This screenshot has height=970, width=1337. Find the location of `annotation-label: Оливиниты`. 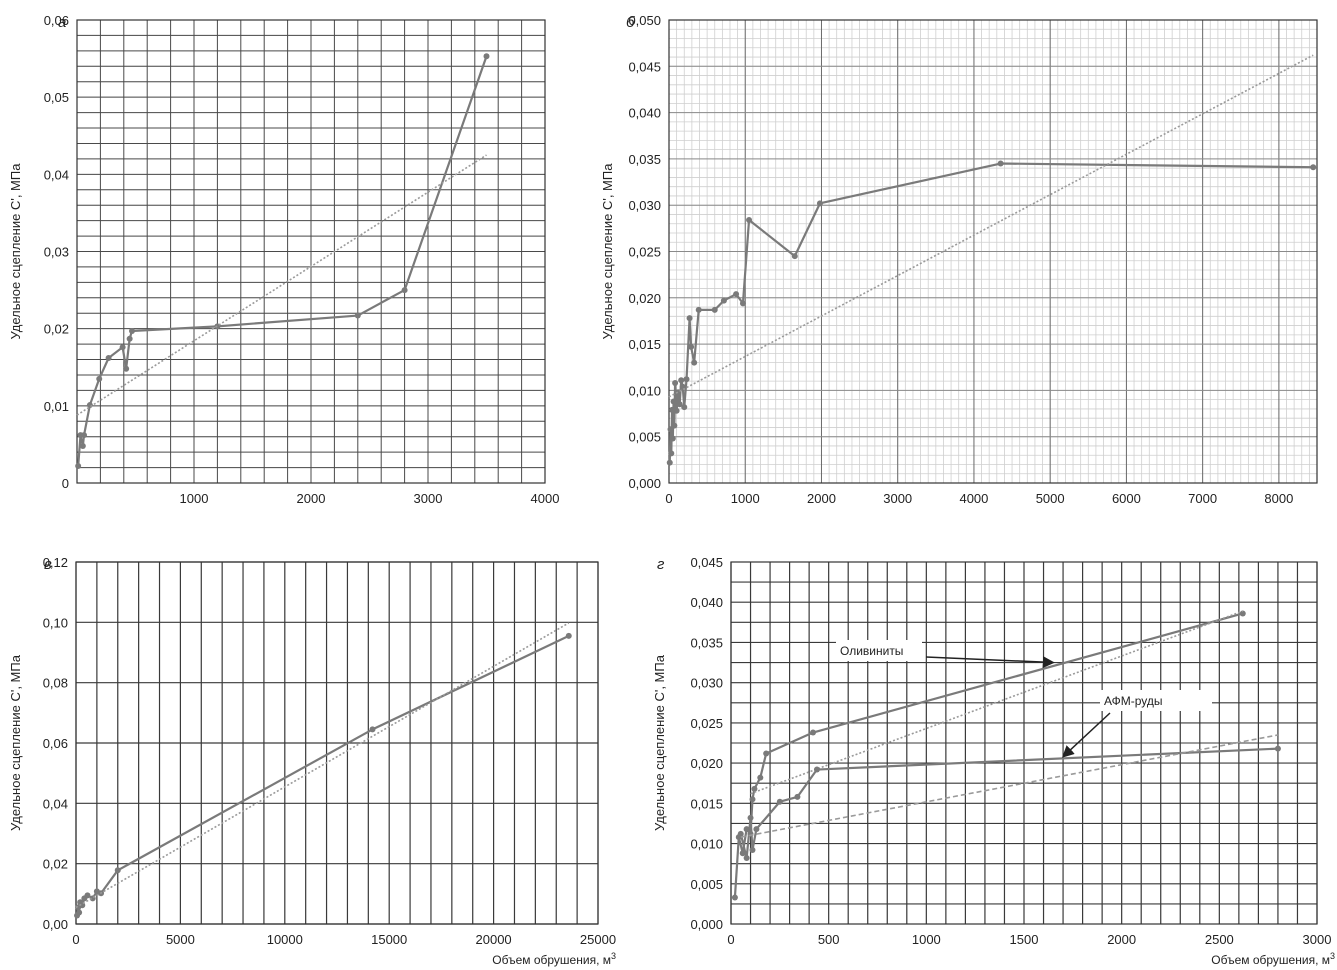

annotation-label: Оливиниты is located at coordinates (871, 651).